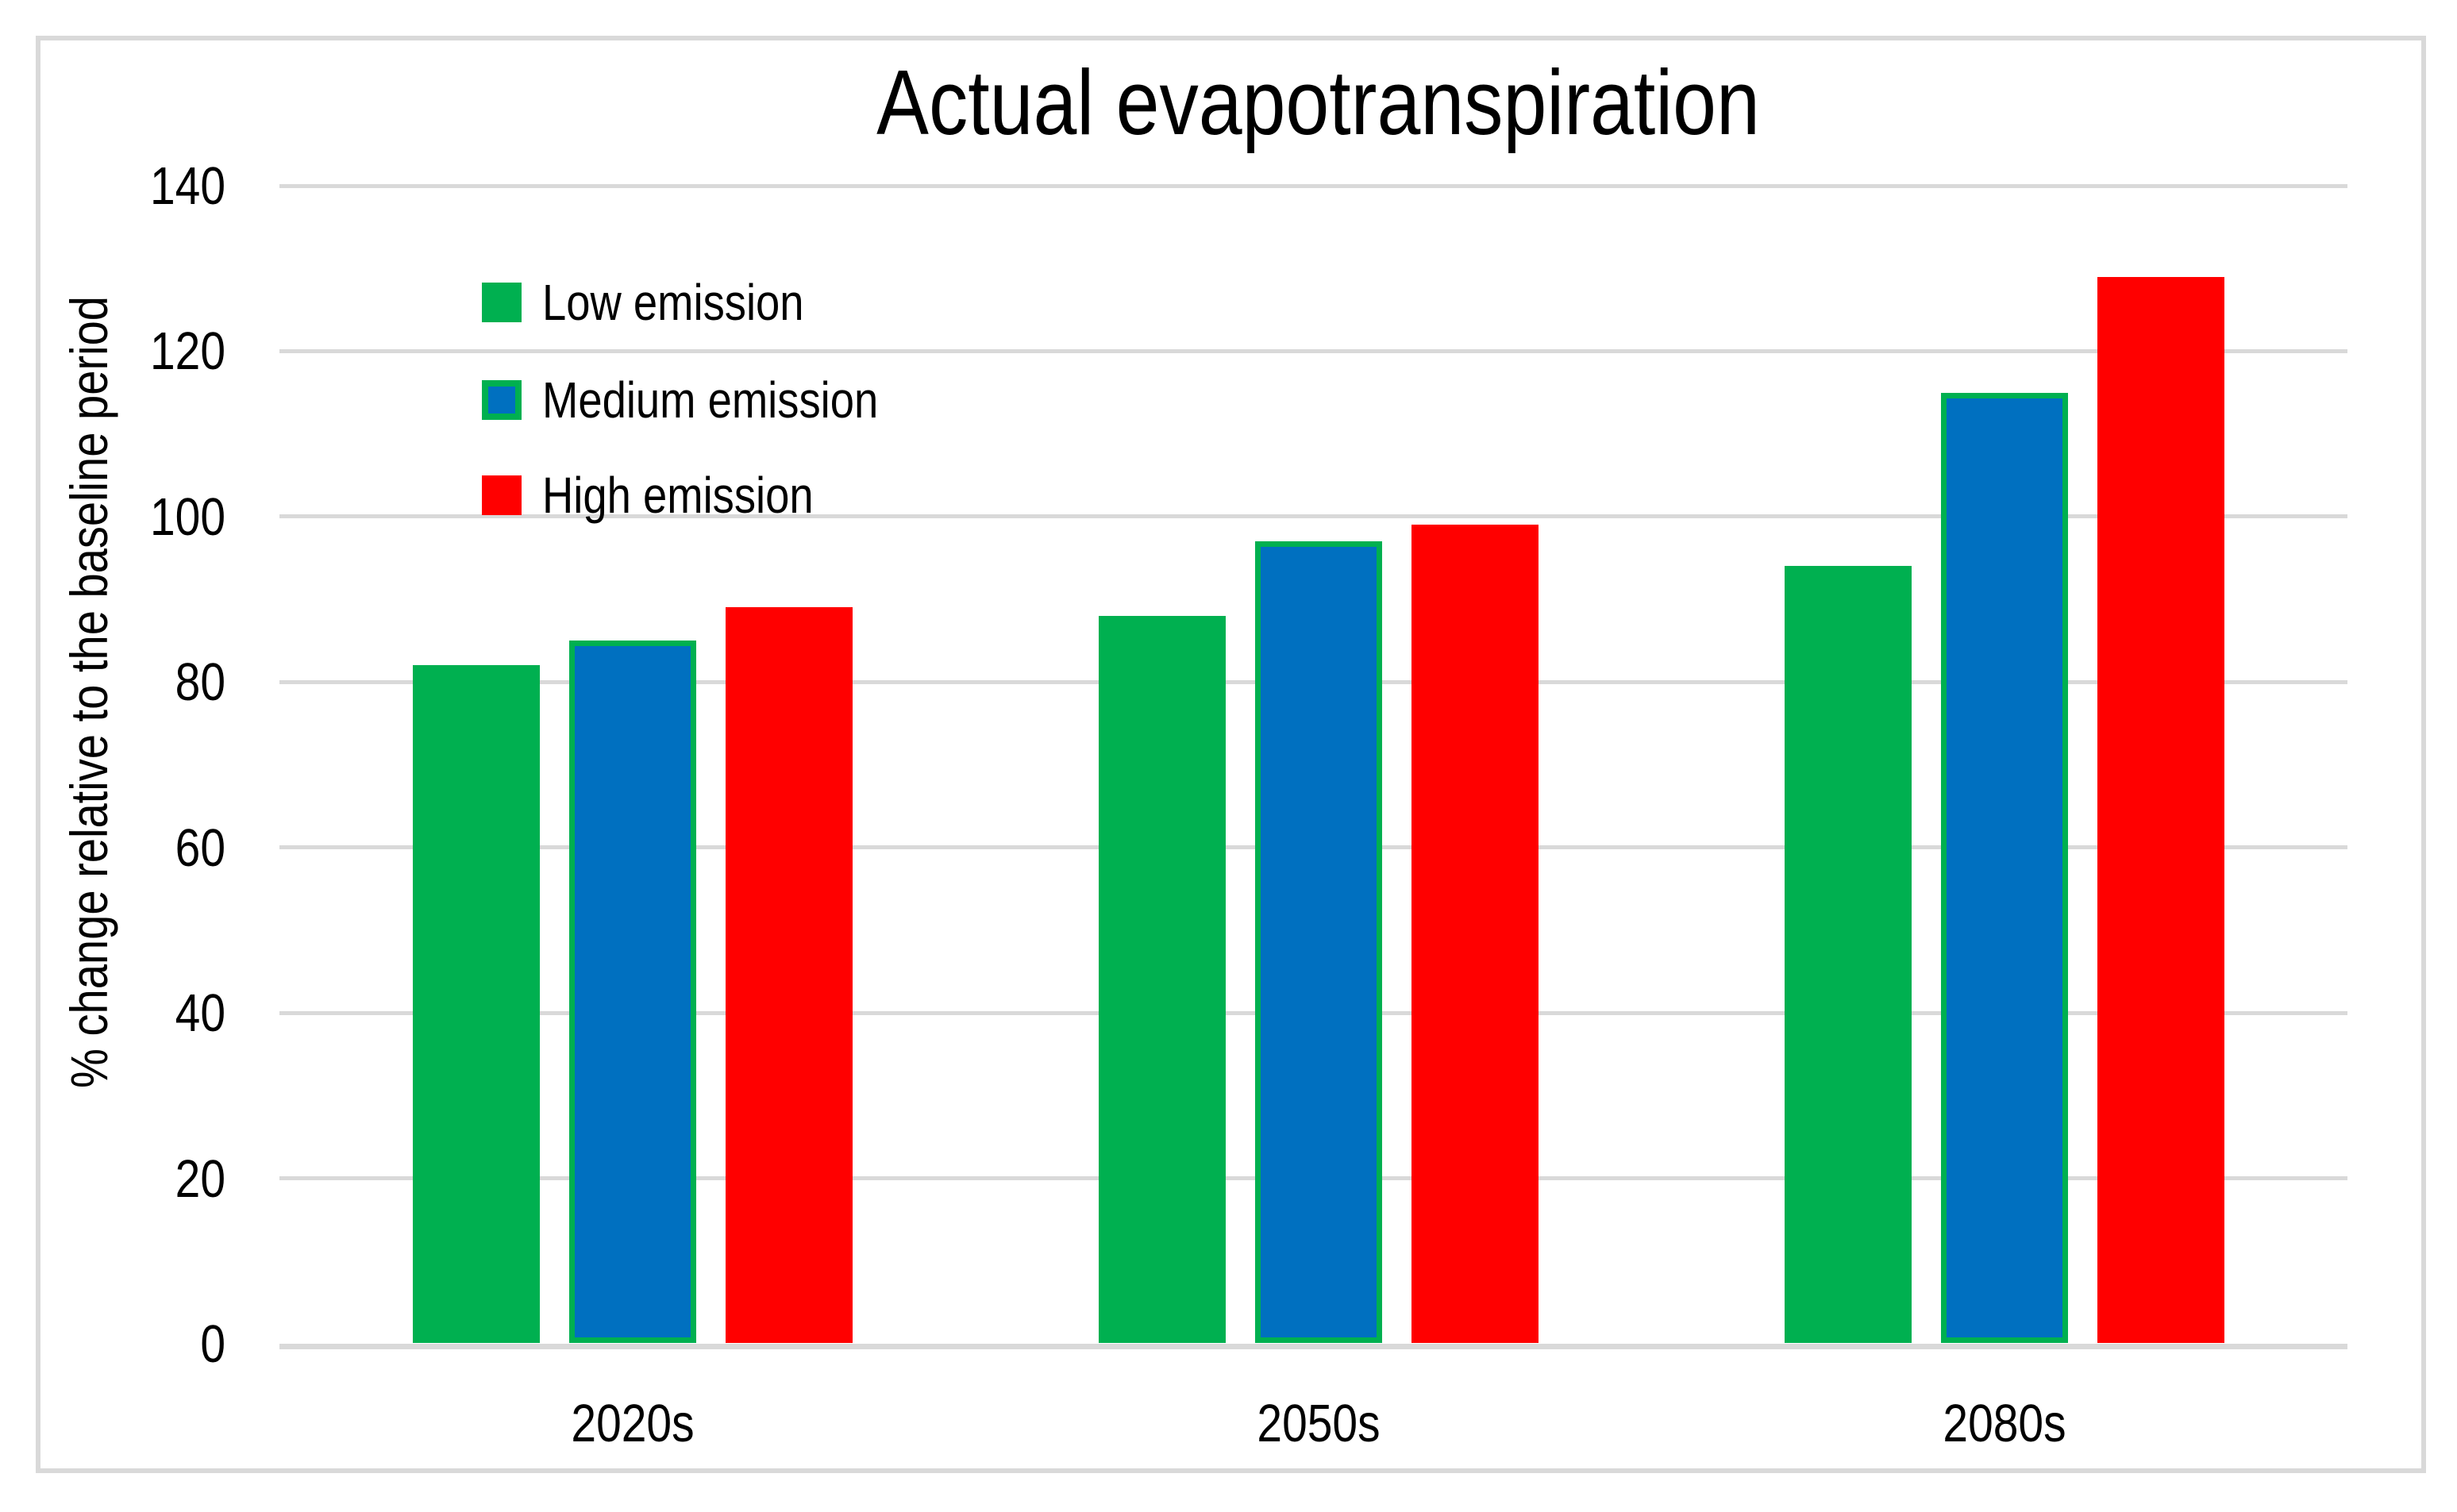 This screenshot has height=1512, width=2457. I want to click on bar-high-emission-2020s, so click(789, 975).